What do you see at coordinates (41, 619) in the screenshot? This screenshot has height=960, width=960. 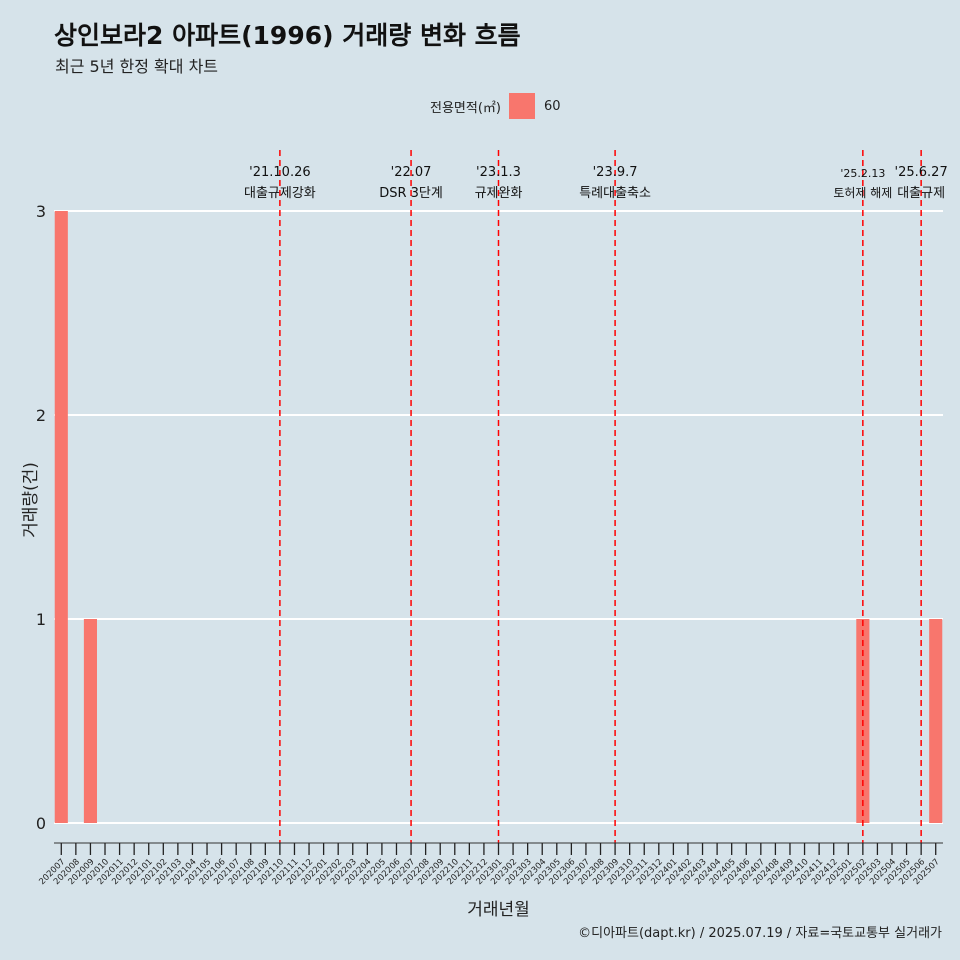 I see `y-tick-label: 1` at bounding box center [41, 619].